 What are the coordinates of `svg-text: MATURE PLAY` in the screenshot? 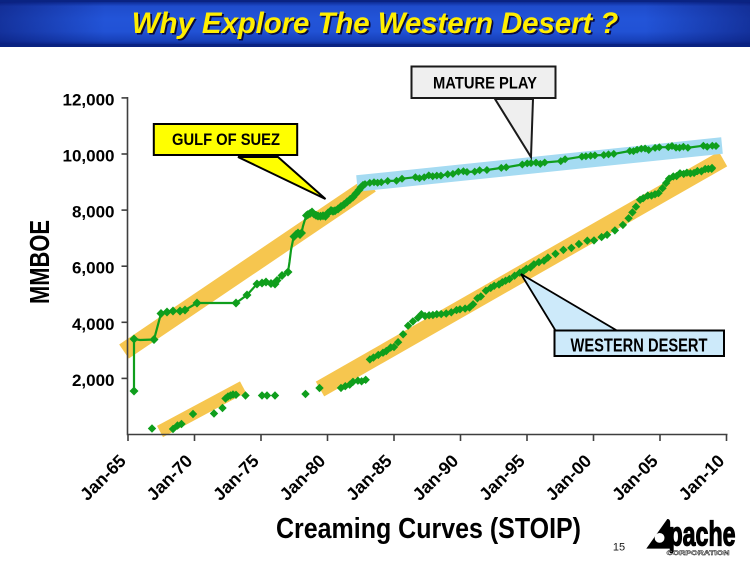 It's located at (485, 84).